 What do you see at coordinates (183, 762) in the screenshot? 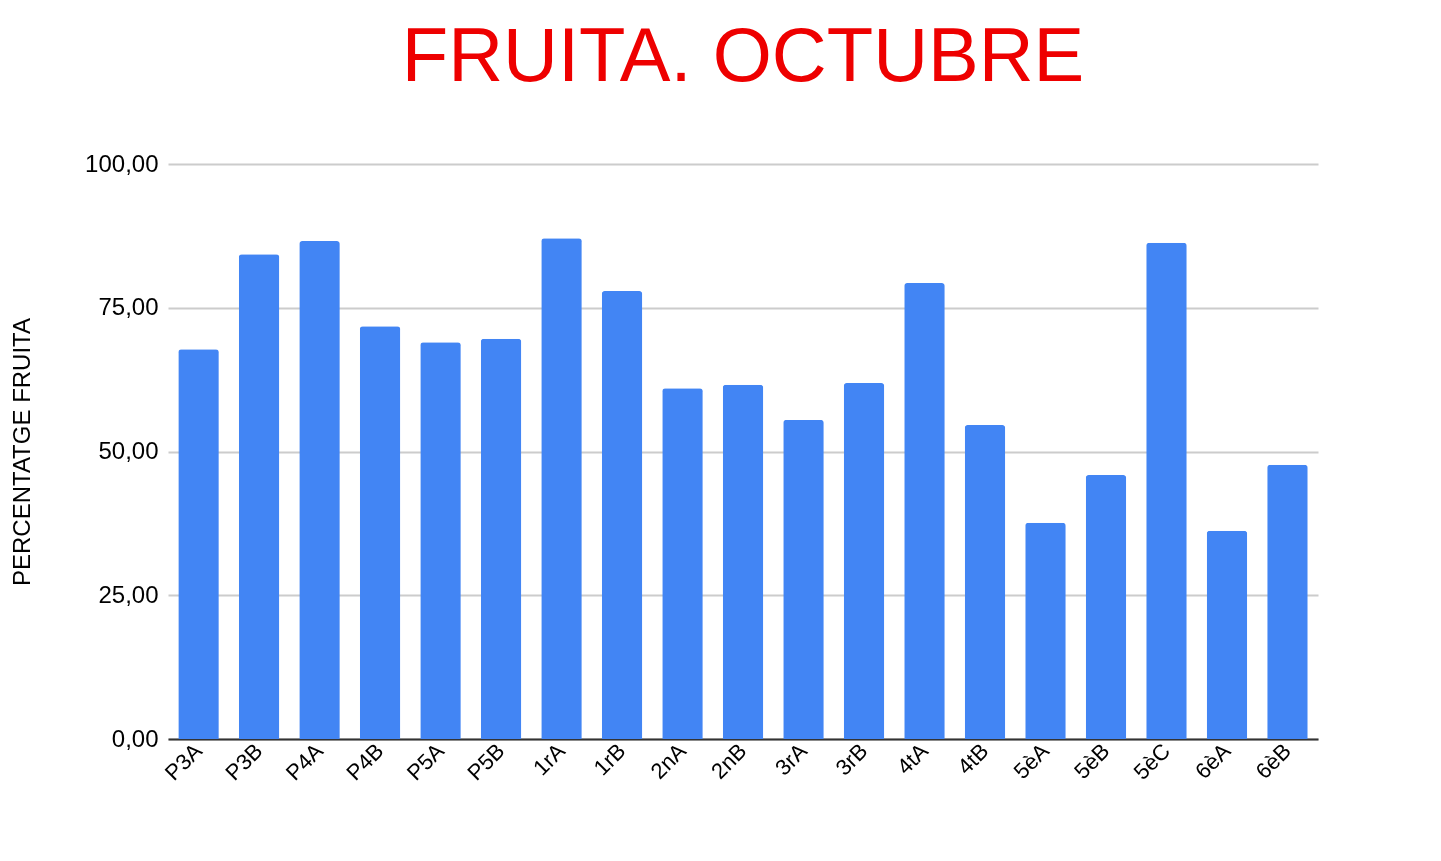
I see `x-tick-label: P3A` at bounding box center [183, 762].